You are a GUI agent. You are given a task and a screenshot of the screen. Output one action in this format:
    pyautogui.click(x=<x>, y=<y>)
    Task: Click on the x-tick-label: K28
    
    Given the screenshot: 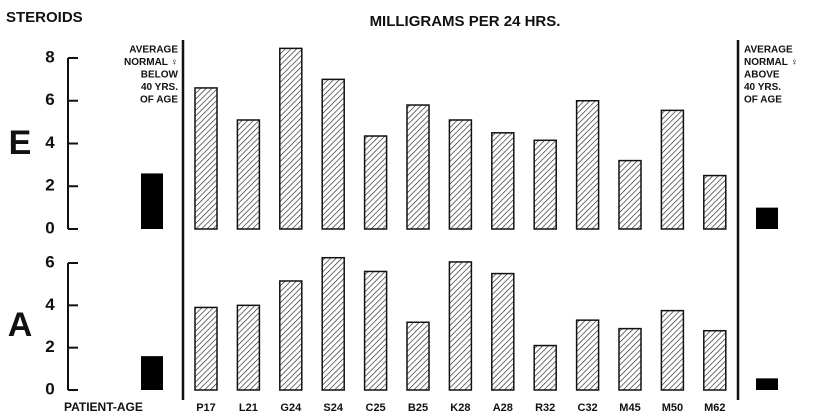 What is the action you would take?
    pyautogui.click(x=460, y=408)
    